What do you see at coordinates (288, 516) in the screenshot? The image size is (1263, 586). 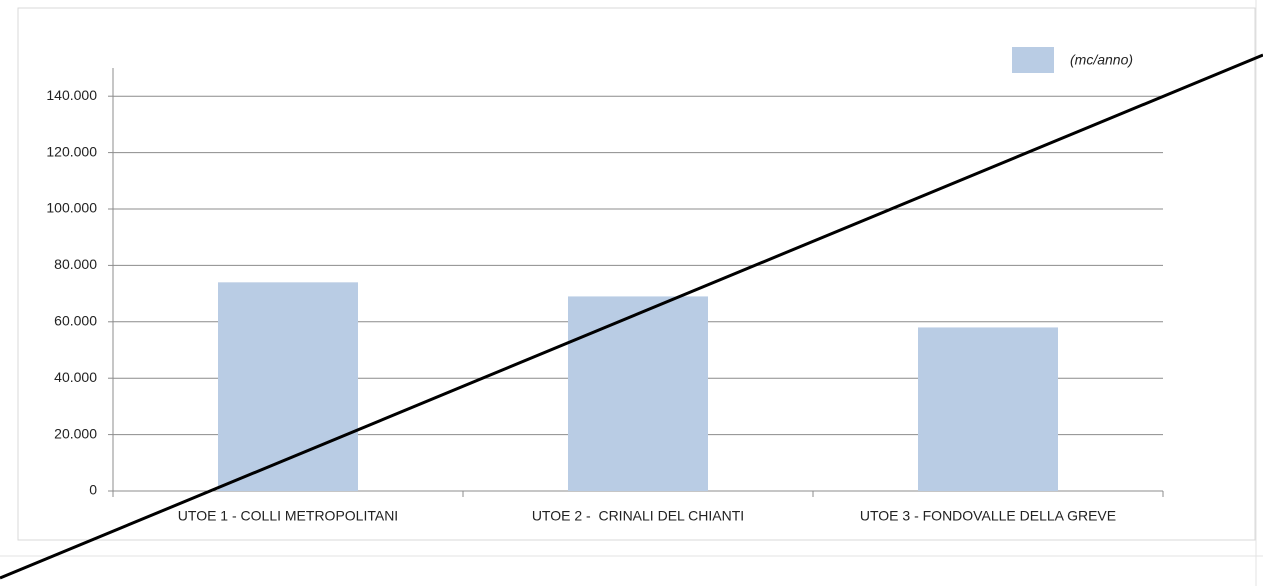 I see `x-tick-label: UTOE 1 - COLLI METROPOLITANI` at bounding box center [288, 516].